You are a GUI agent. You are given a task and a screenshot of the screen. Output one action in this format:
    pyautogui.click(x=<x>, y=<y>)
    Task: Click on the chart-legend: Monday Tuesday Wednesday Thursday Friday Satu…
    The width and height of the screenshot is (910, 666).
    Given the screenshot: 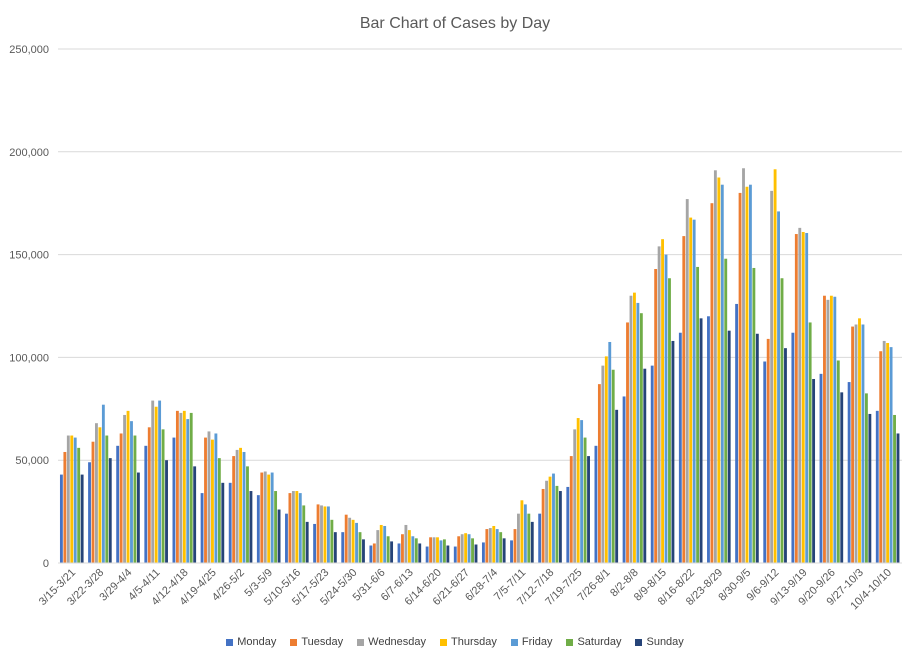 What is the action you would take?
    pyautogui.click(x=455, y=642)
    